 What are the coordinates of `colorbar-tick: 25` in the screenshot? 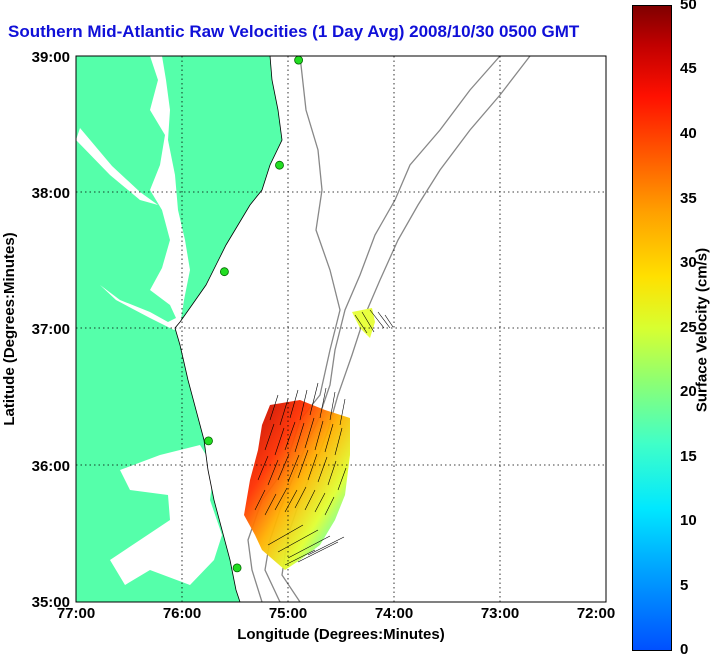 It's located at (688, 327).